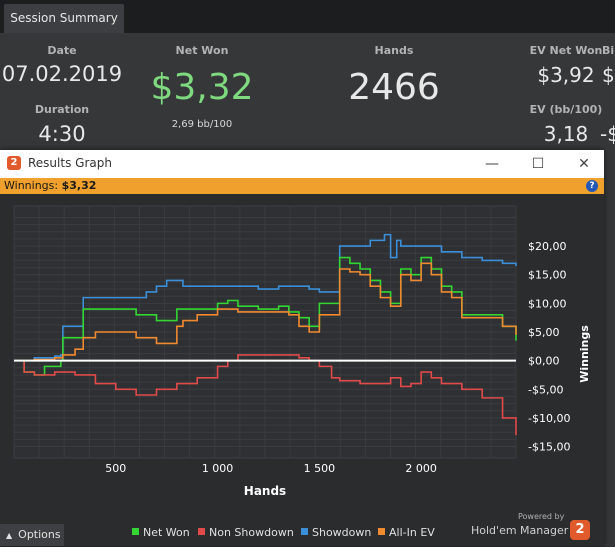 The width and height of the screenshot is (615, 547). I want to click on y-tick-label: -$5,00, so click(545, 389).